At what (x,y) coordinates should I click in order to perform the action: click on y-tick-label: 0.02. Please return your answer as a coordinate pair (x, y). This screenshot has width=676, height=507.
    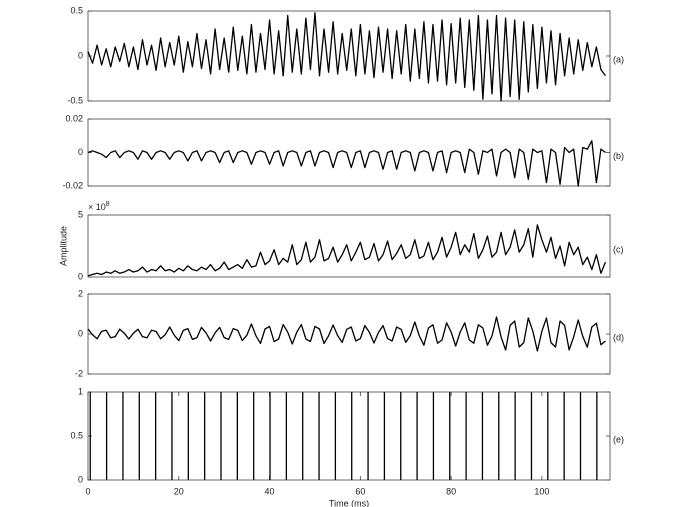
    Looking at the image, I should click on (74, 118).